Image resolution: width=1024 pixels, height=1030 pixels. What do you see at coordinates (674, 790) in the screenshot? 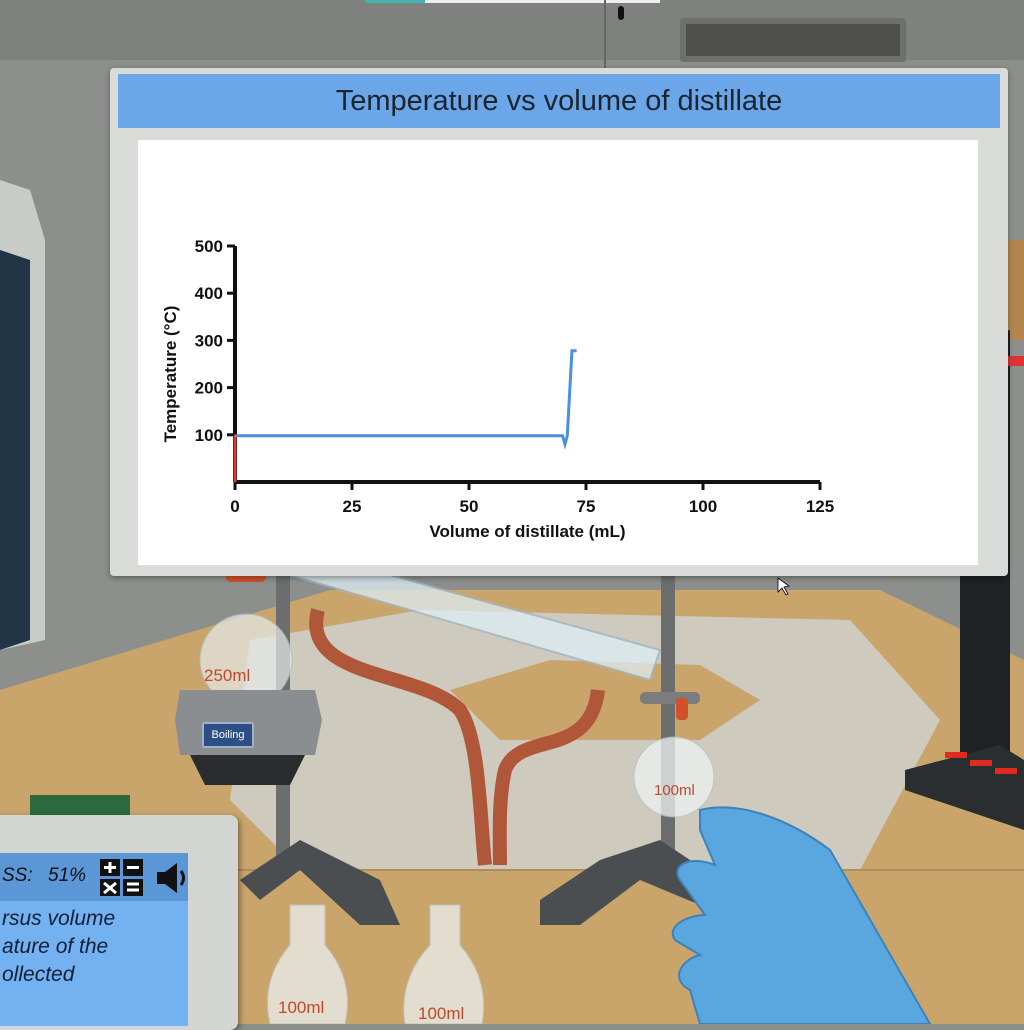
I see `flask-receiver-label: 100ml` at bounding box center [674, 790].